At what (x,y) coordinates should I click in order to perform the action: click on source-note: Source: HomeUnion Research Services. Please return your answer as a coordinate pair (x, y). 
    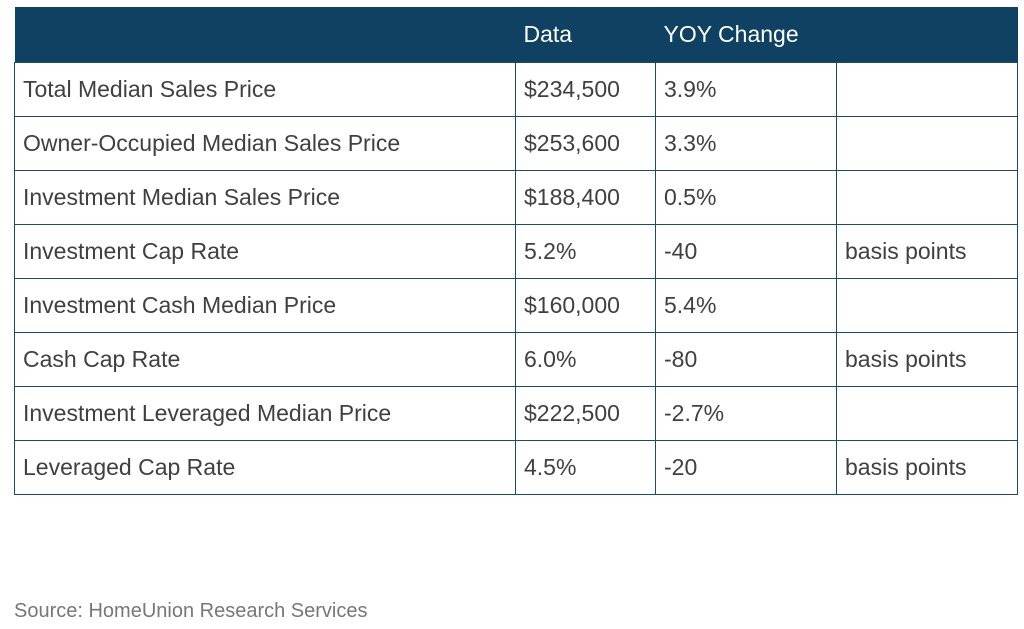
    Looking at the image, I should click on (191, 611).